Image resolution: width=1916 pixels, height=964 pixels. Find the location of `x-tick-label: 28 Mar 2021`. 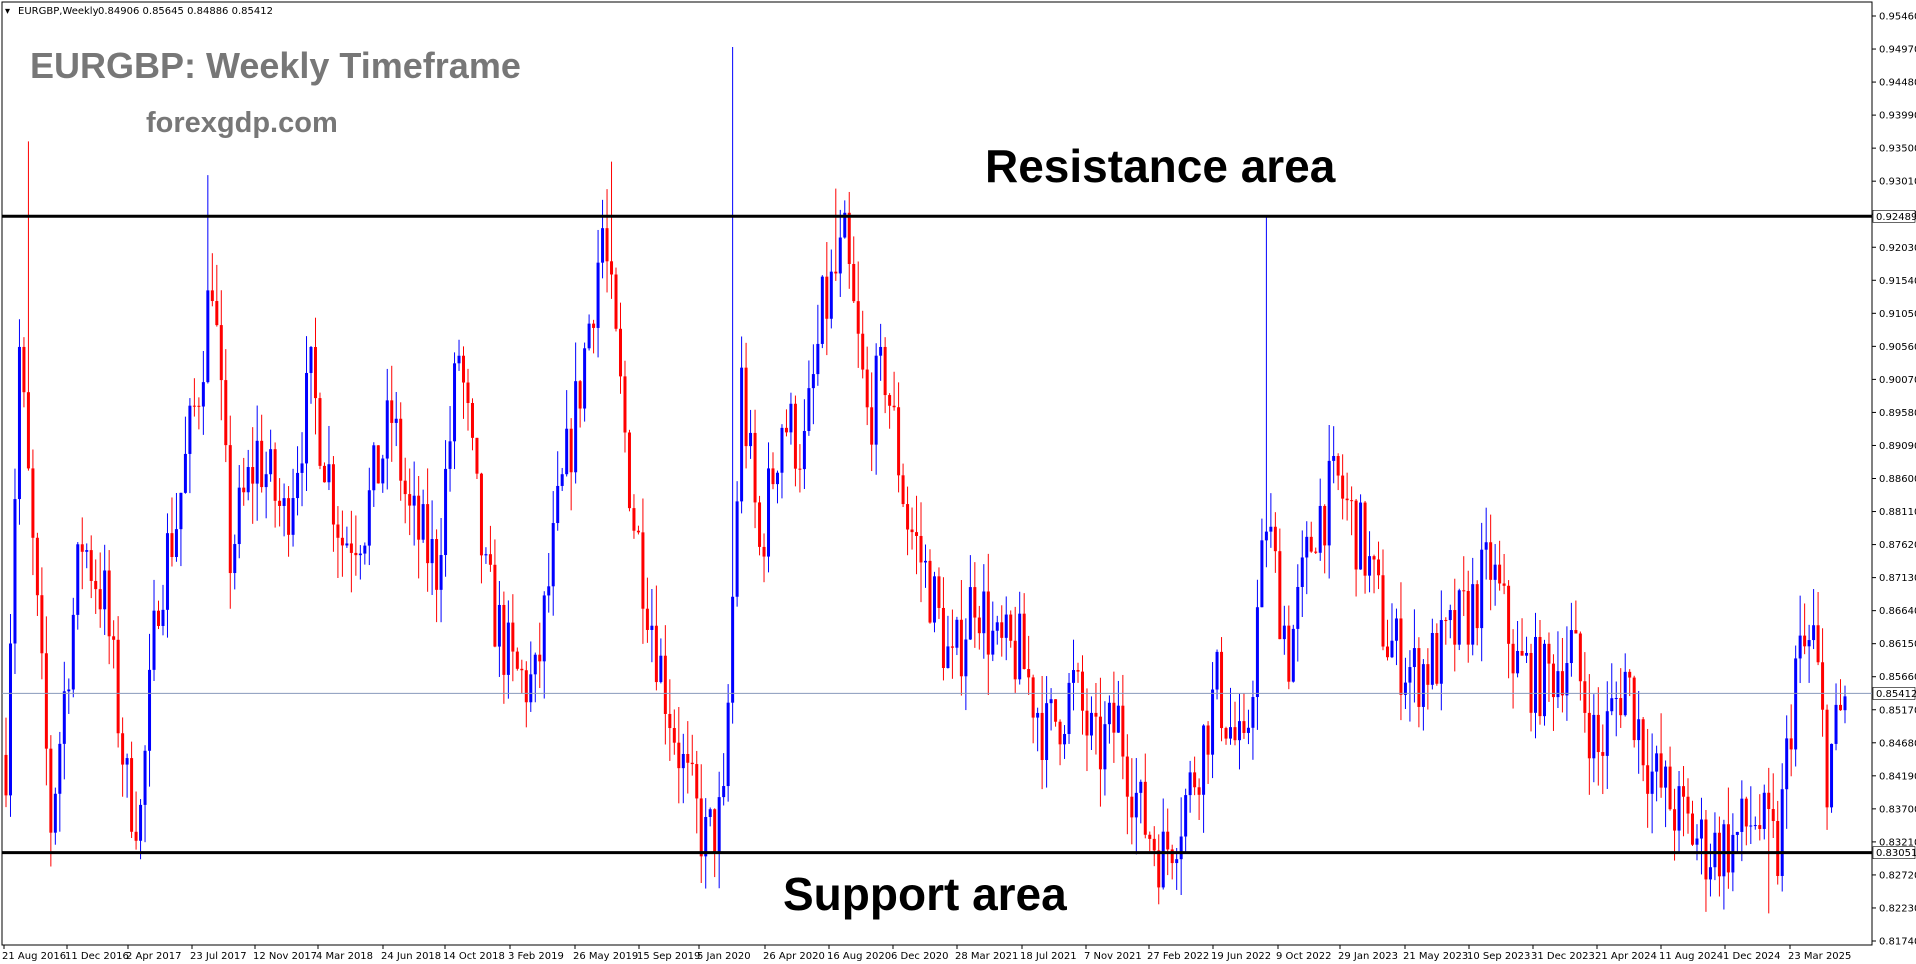

x-tick-label: 28 Mar 2021 is located at coordinates (986, 956).